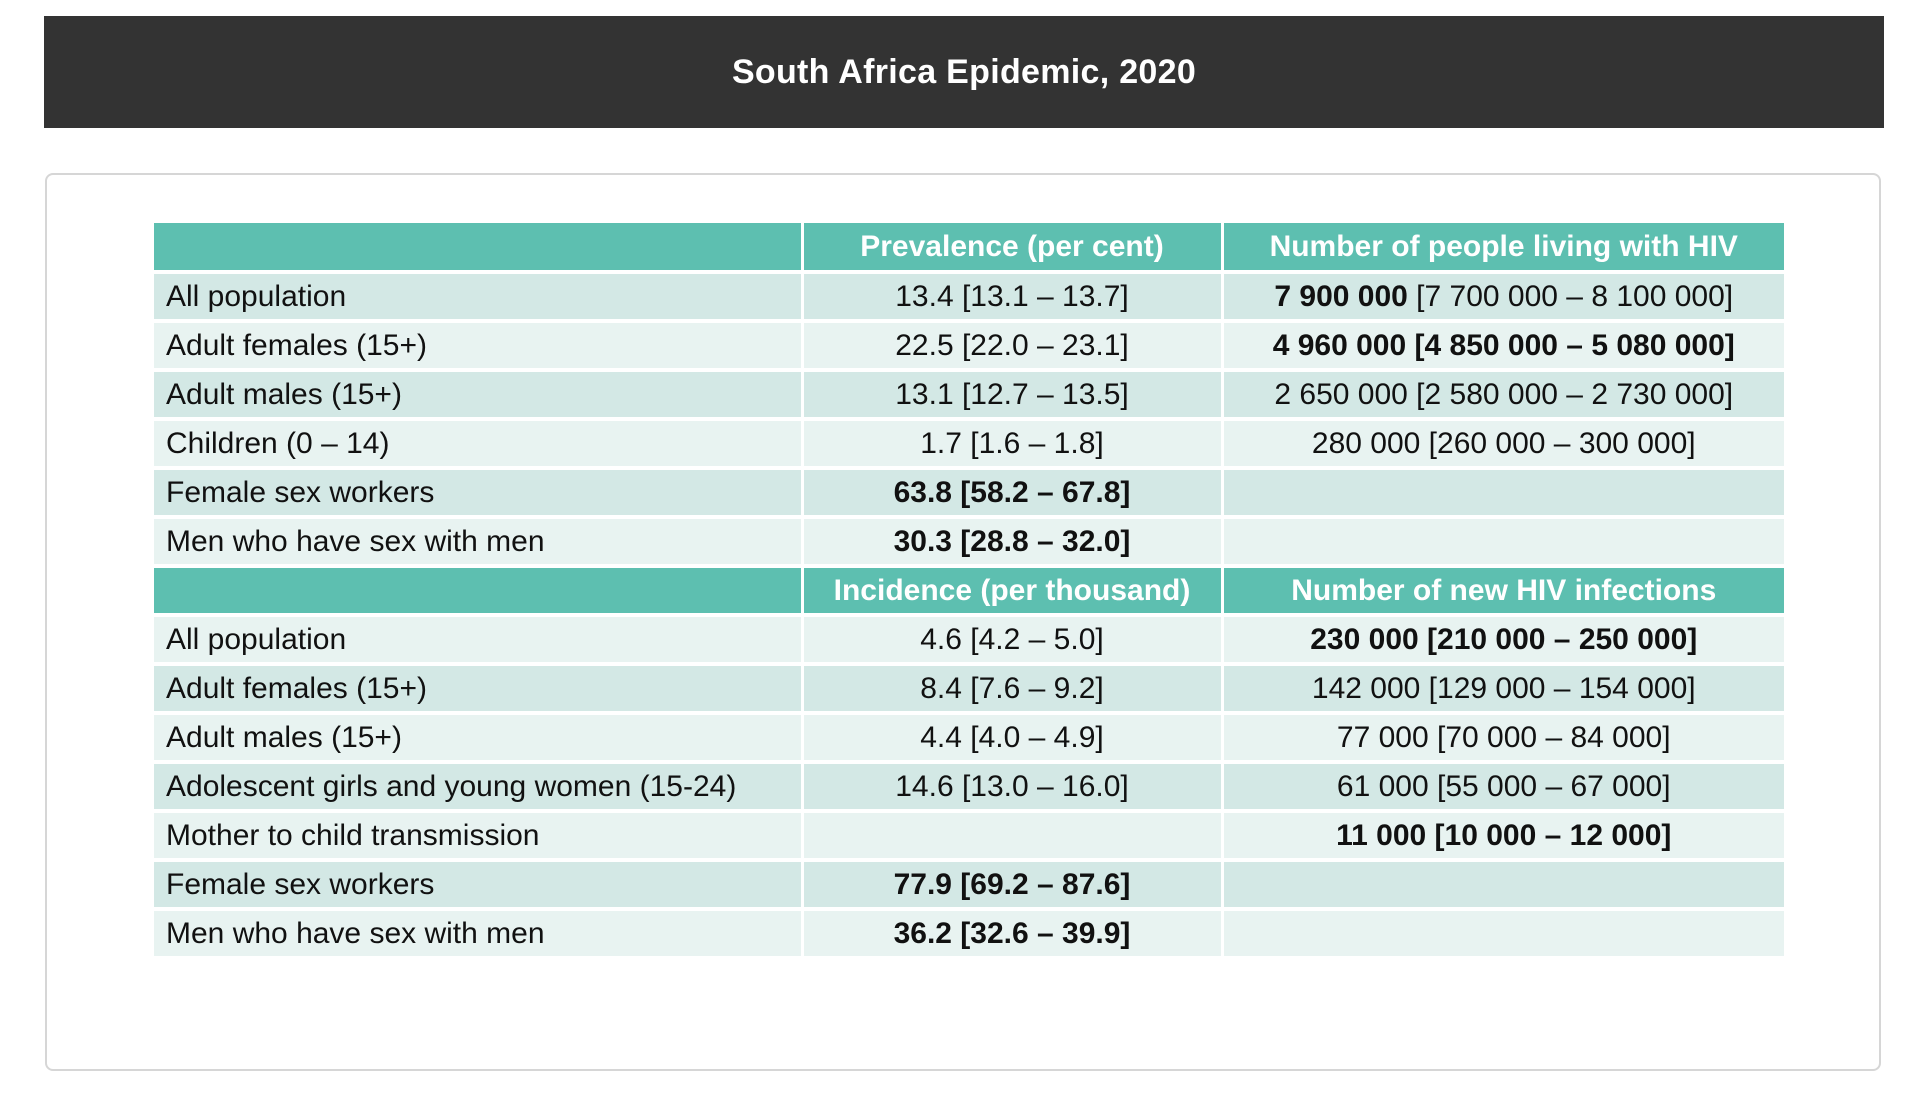 This screenshot has width=1920, height=1104. Describe the element at coordinates (1503, 787) in the screenshot. I see `new-infections-value: 61 000 [55 000 – 67 000]` at that location.